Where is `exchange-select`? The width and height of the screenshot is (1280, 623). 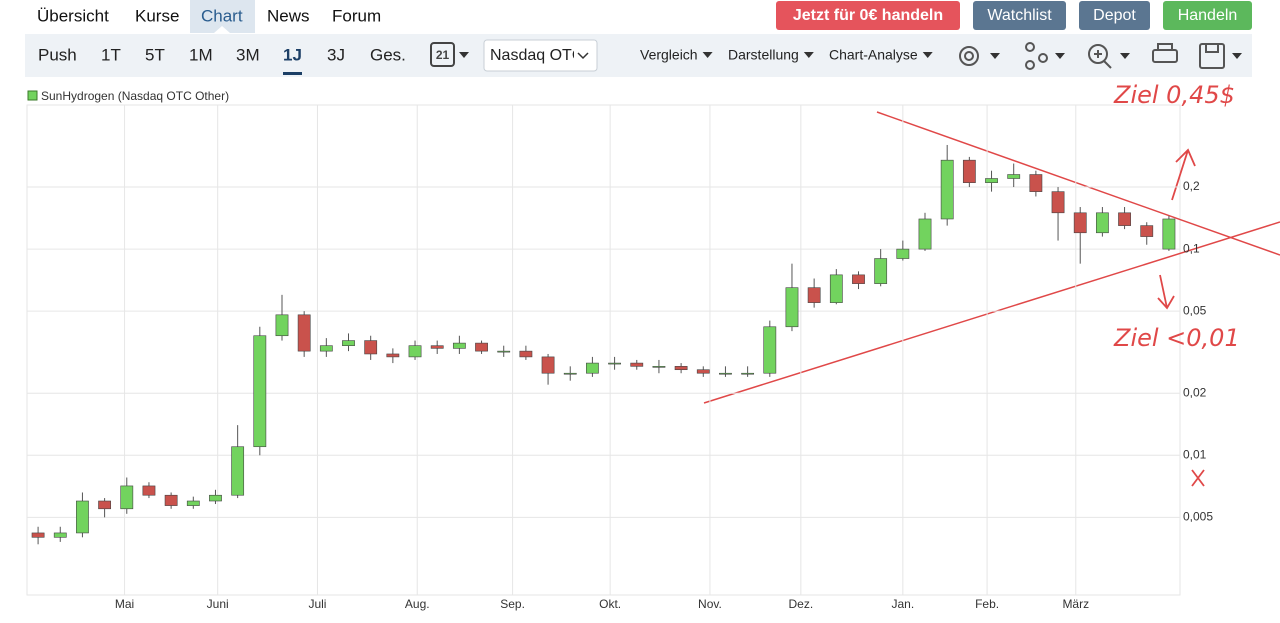
exchange-select is located at coordinates (540, 55).